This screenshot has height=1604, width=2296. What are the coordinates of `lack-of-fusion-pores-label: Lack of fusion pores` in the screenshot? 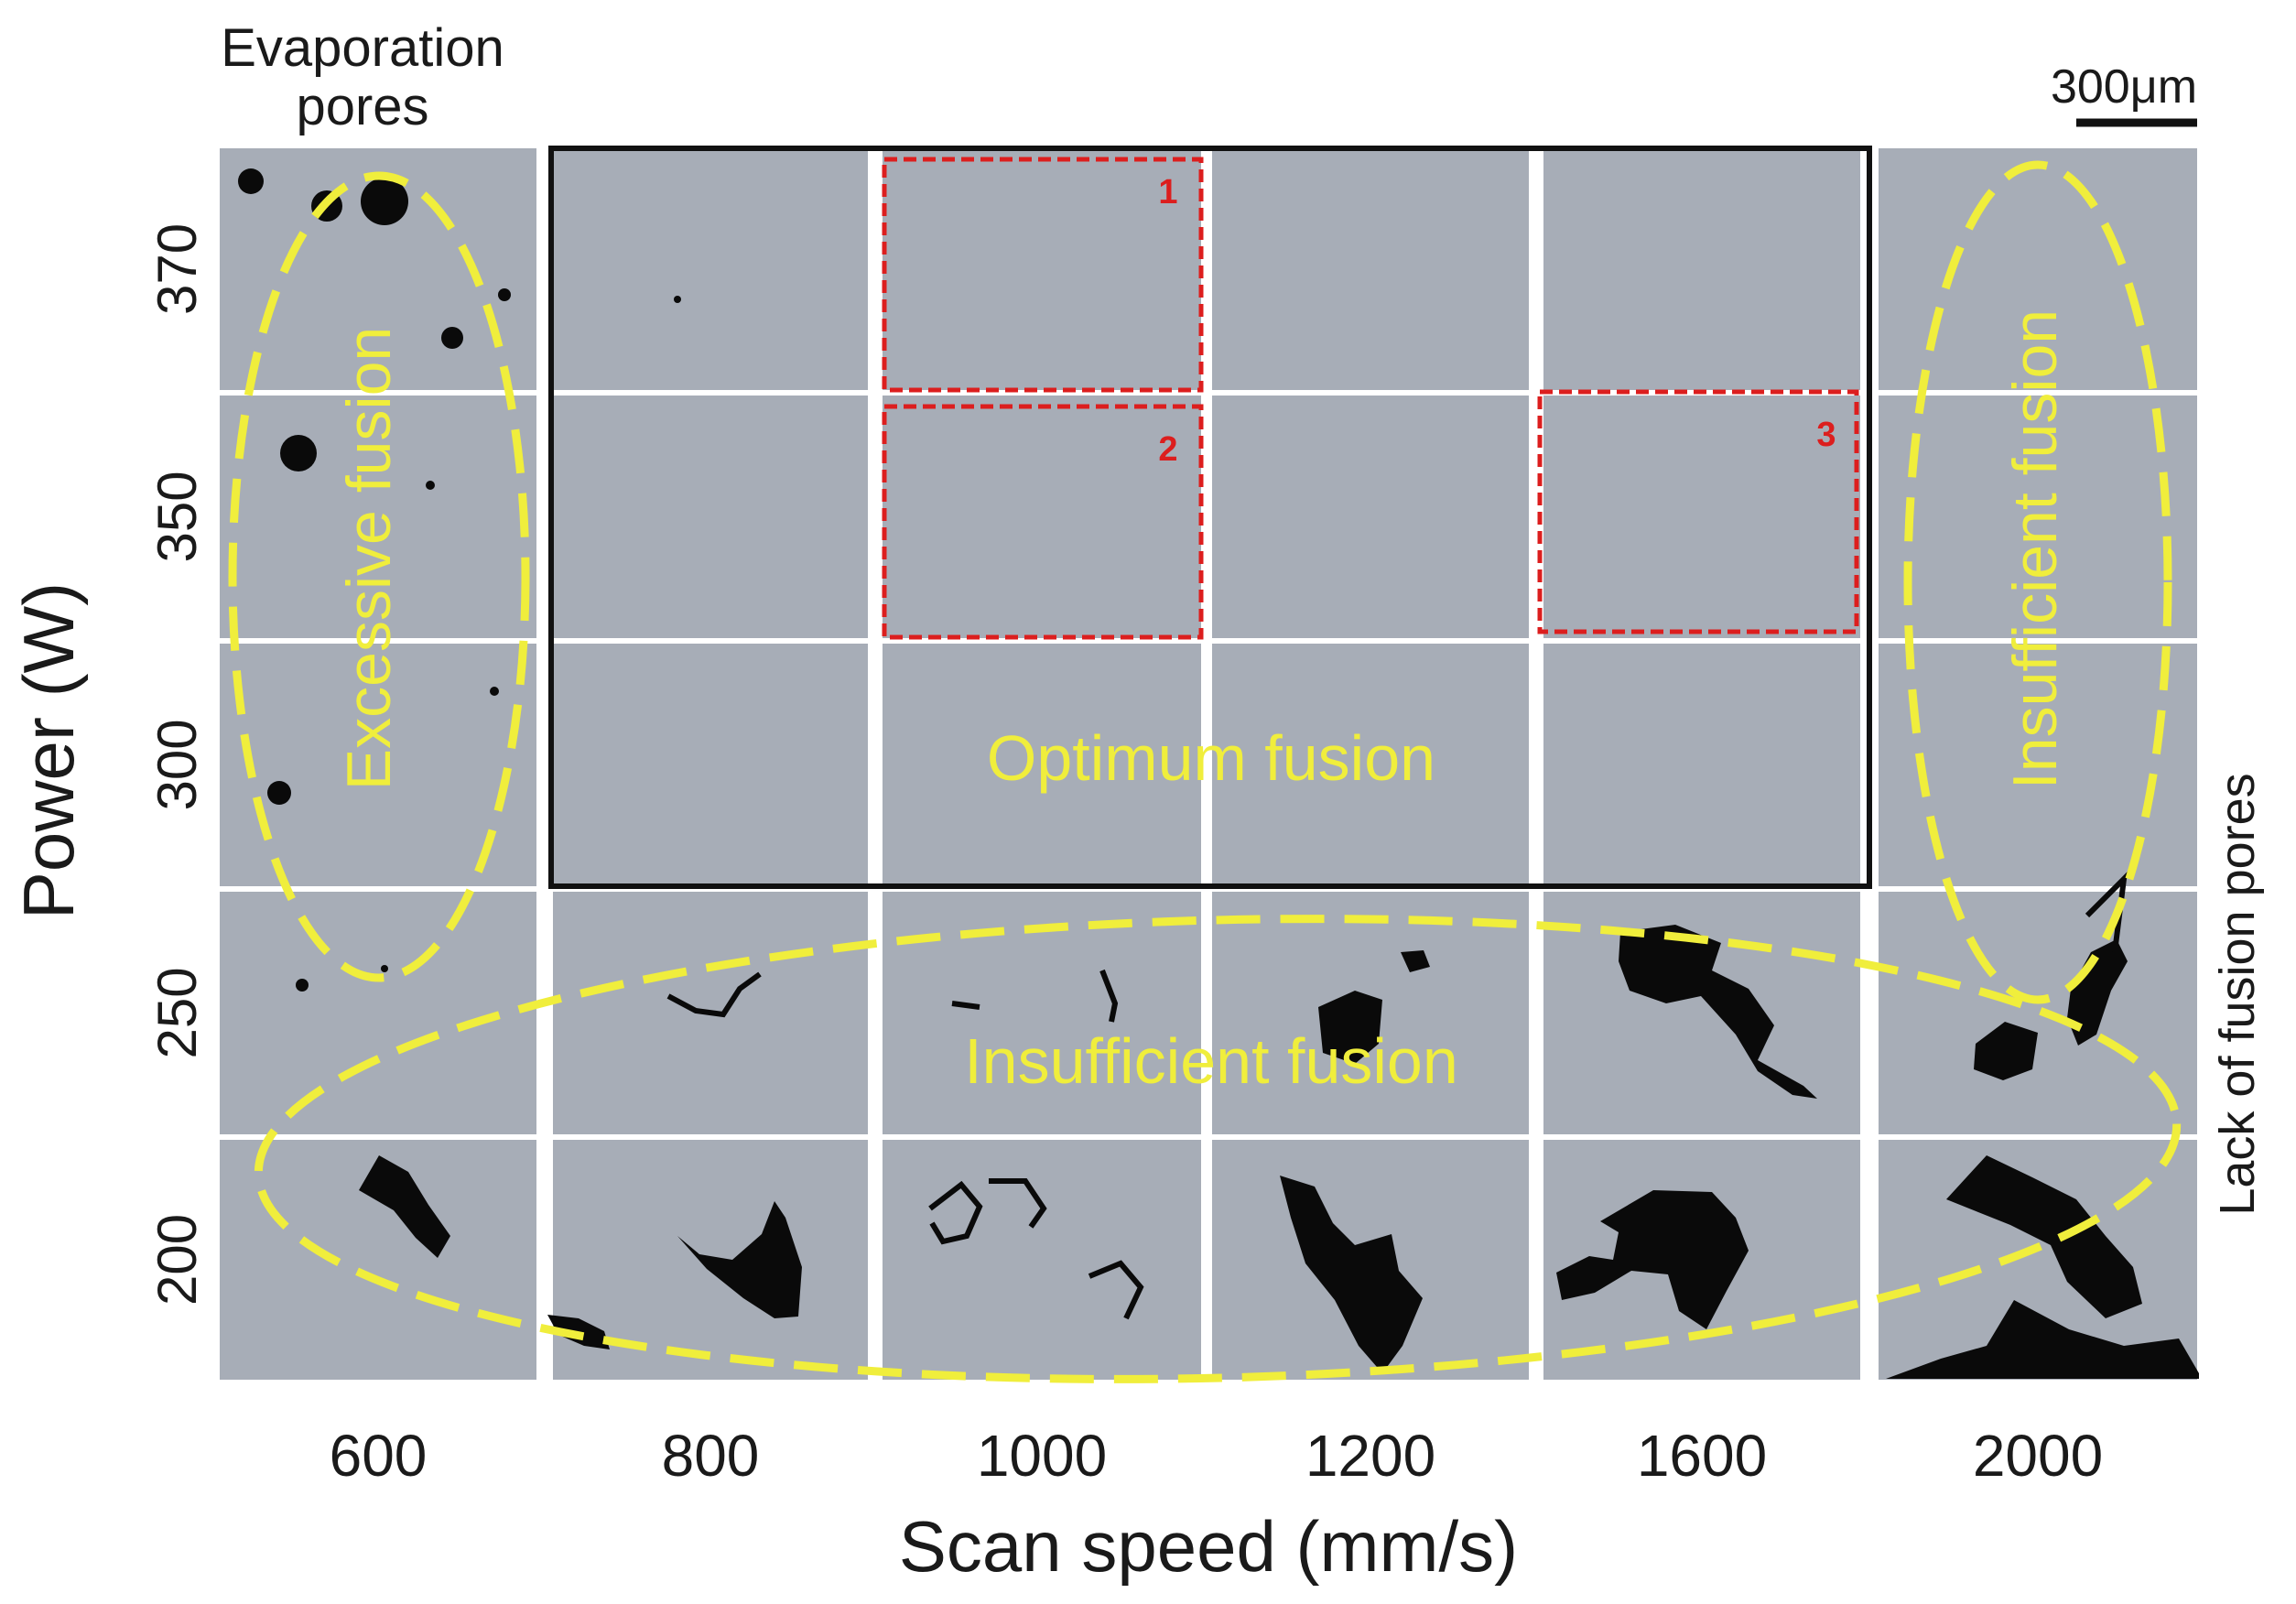 It's located at (2237, 994).